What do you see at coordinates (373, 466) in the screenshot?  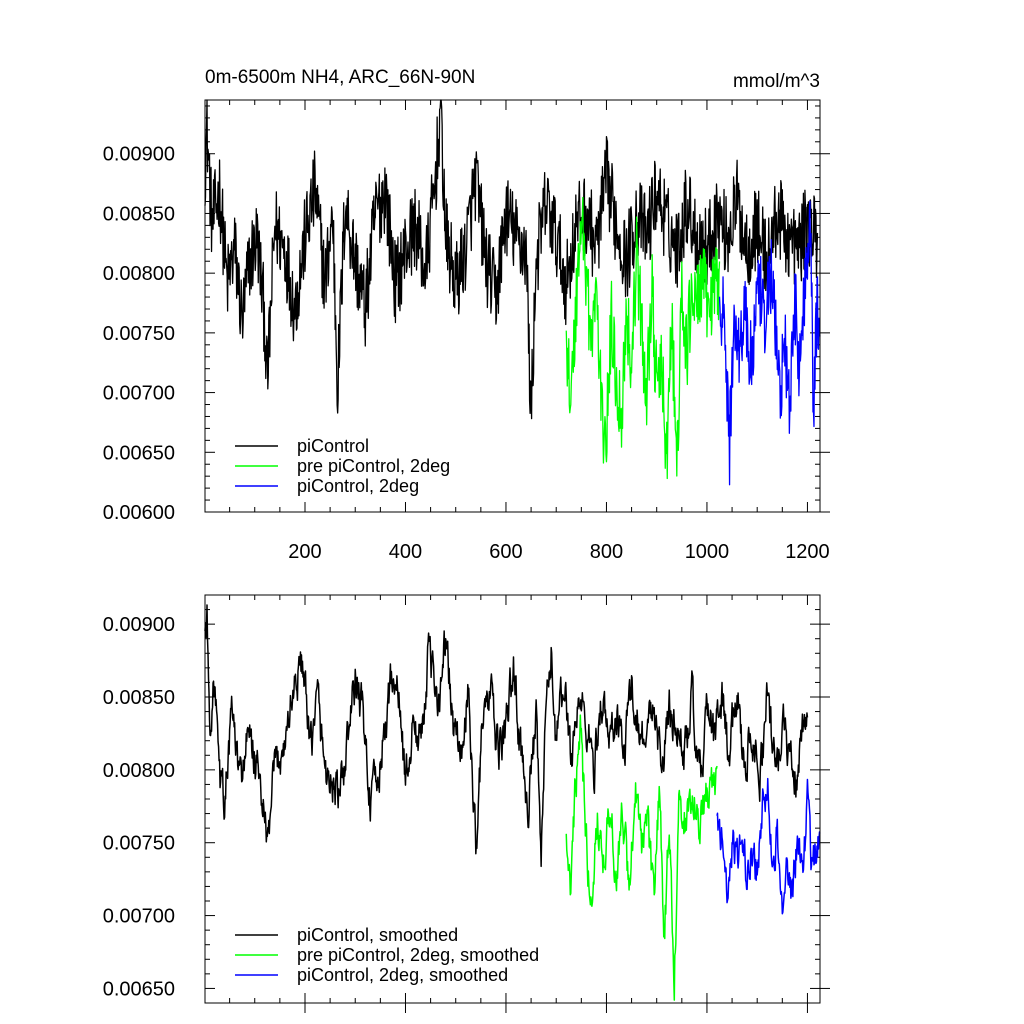 I see `legend-label: pre piControl, 2deg` at bounding box center [373, 466].